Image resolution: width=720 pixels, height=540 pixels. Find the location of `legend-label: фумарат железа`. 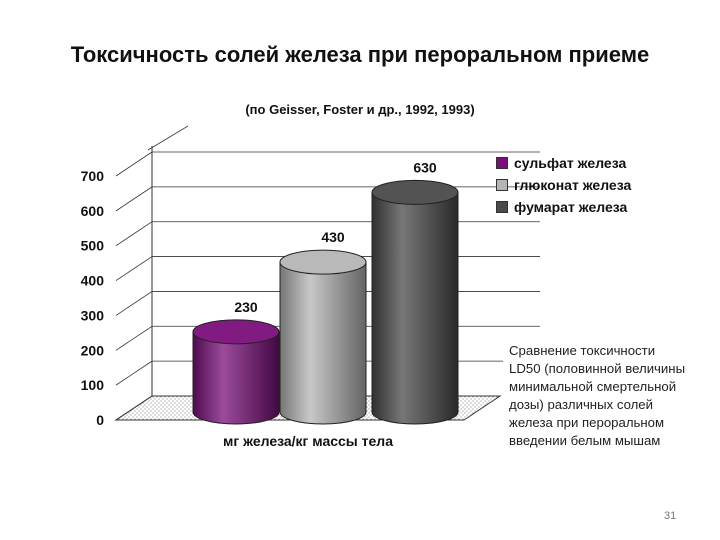

legend-label: фумарат железа is located at coordinates (571, 207).